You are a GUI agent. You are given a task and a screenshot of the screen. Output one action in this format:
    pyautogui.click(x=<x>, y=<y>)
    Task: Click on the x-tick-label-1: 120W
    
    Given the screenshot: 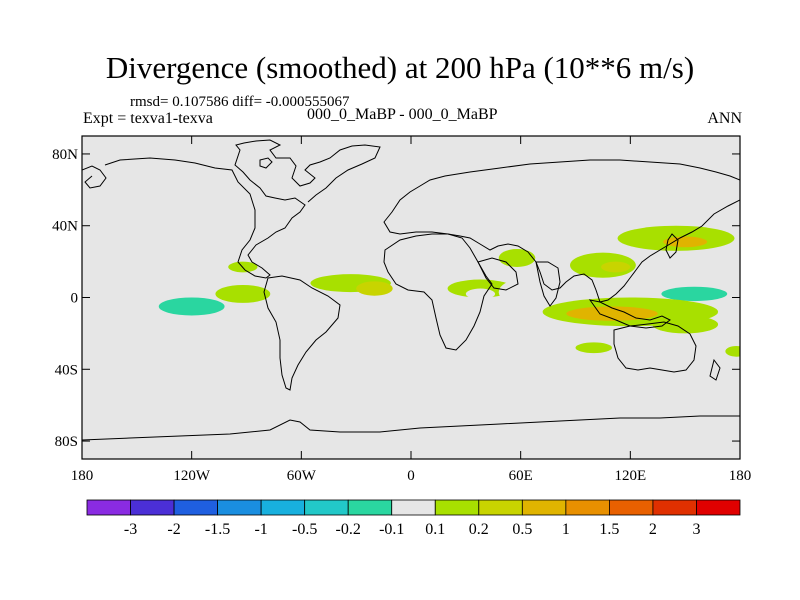 What is the action you would take?
    pyautogui.click(x=192, y=476)
    